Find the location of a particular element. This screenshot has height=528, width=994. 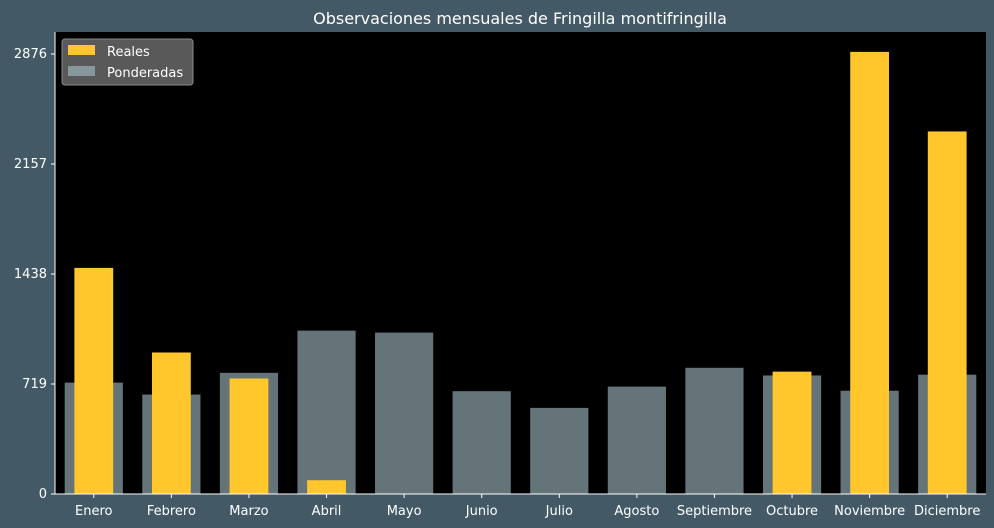

x-tick-label: Mayo is located at coordinates (404, 511).